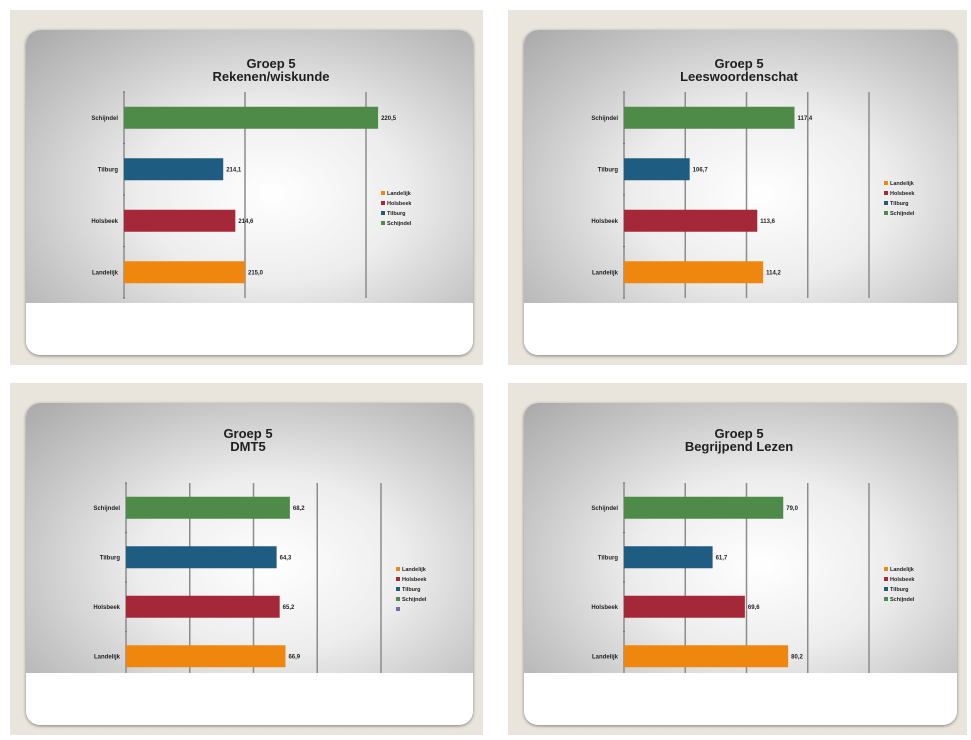  I want to click on data-label: 215,0, so click(256, 273).